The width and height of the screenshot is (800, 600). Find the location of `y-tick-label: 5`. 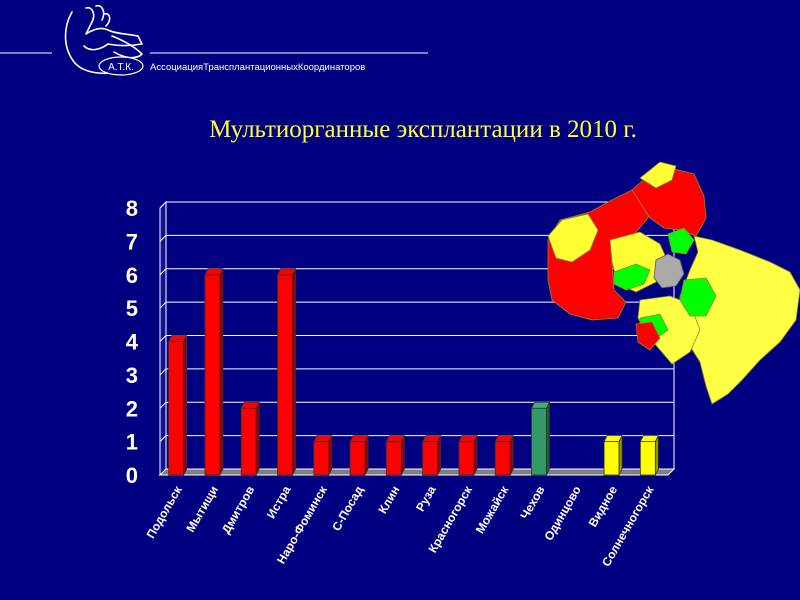

y-tick-label: 5 is located at coordinates (132, 308).